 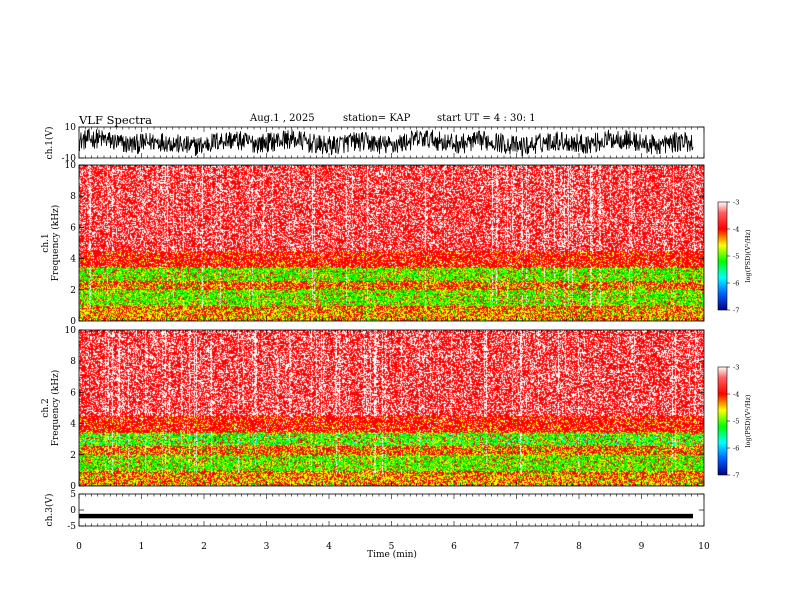 I want to click on ytick-label-s1-4: 8, so click(x=73, y=197).